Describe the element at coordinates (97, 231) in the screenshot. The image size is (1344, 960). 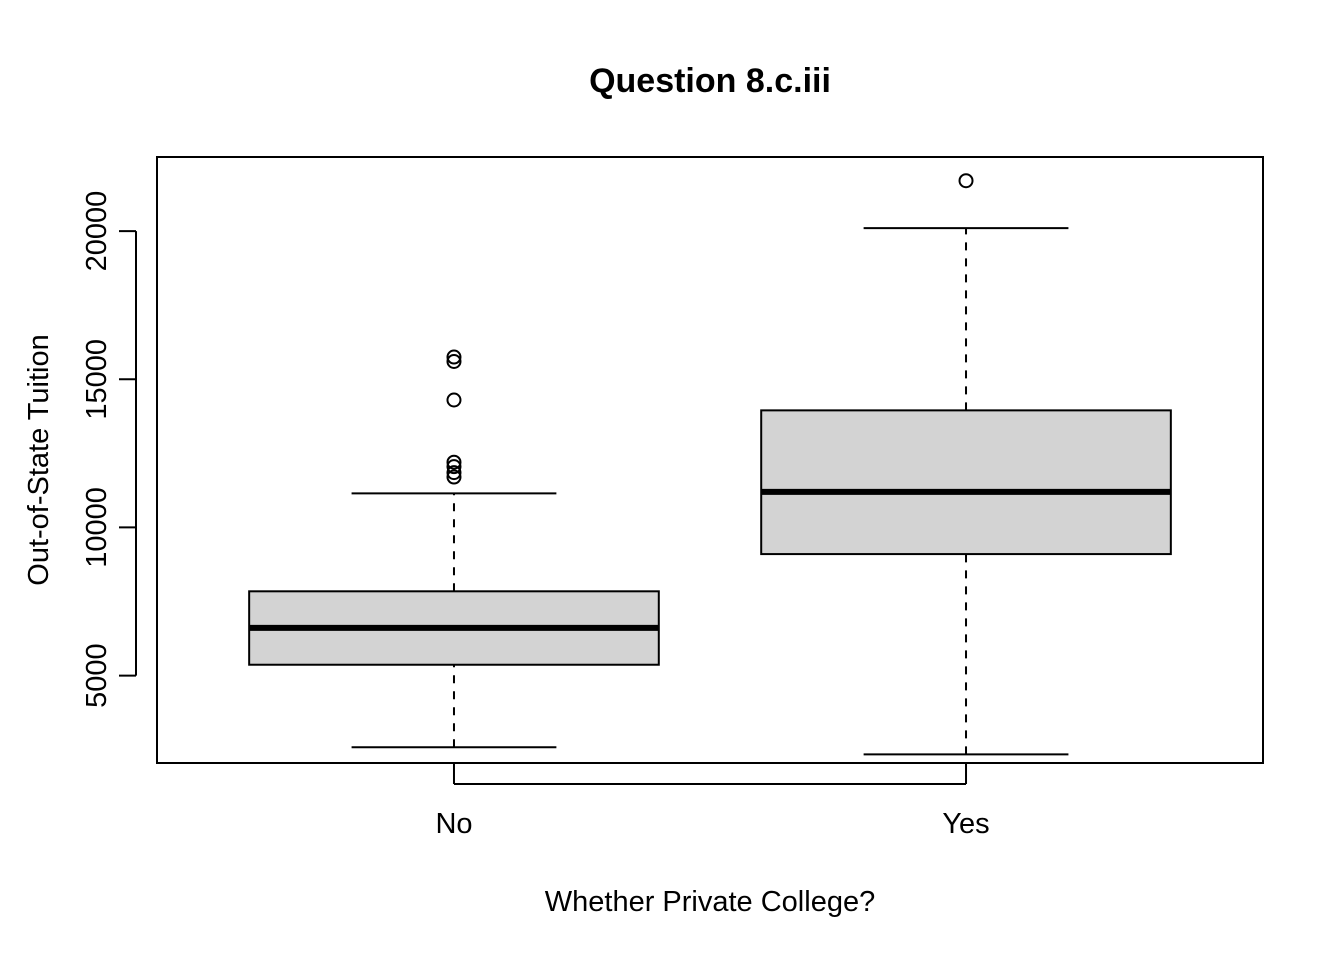
I see `y-tick-label: 20000` at that location.